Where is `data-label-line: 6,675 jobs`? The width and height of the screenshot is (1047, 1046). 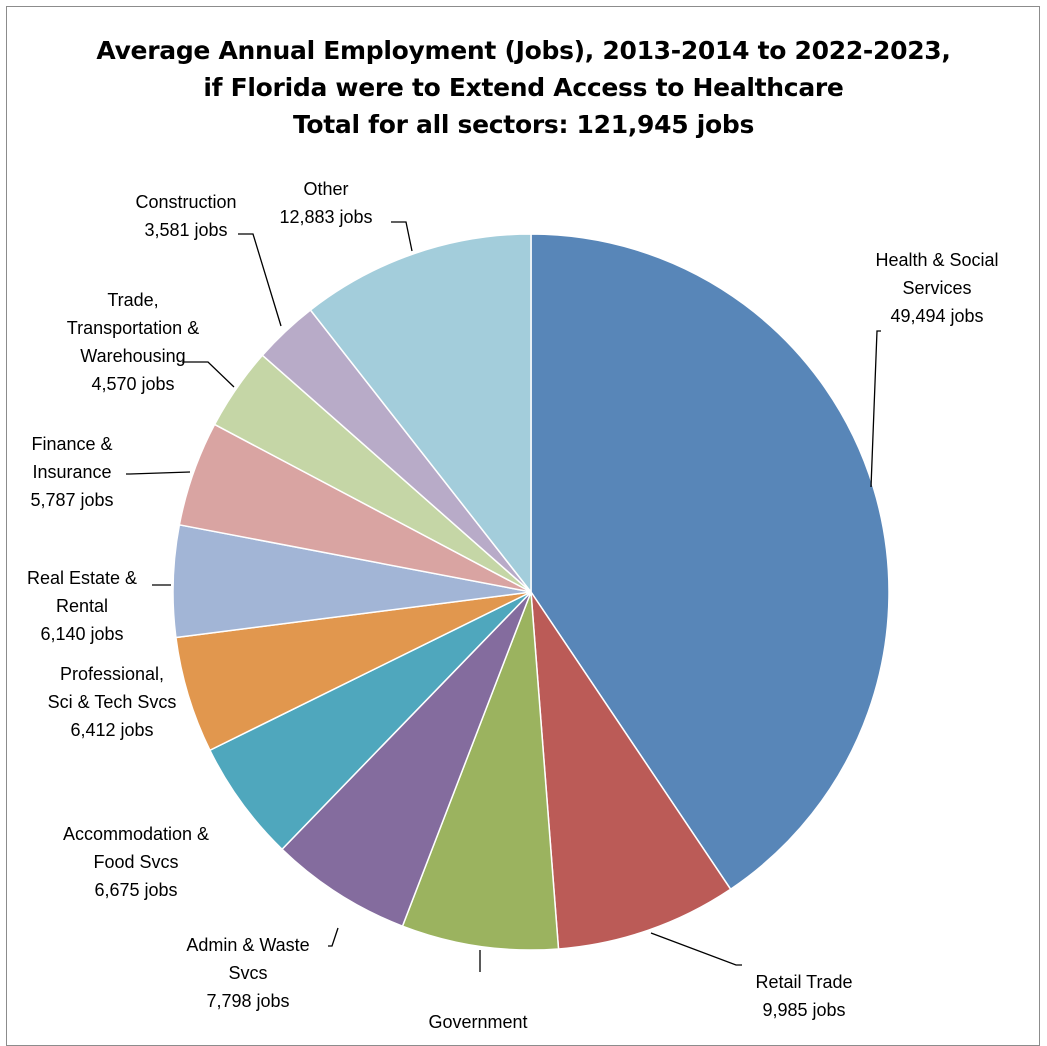
data-label-line: 6,675 jobs is located at coordinates (135, 890).